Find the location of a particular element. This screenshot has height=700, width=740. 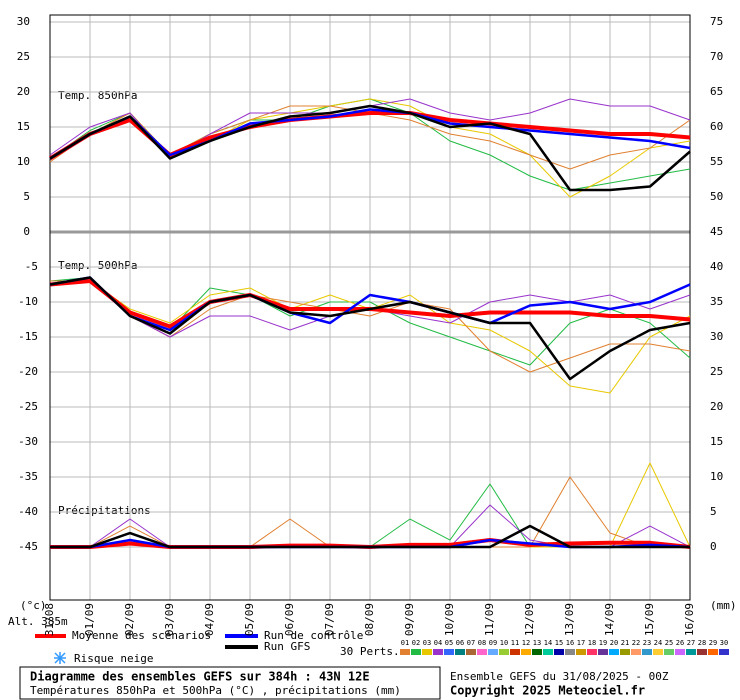

footer-run: Ensemble GEFS du 31/08/2025 - 00Z is located at coordinates (559, 676).